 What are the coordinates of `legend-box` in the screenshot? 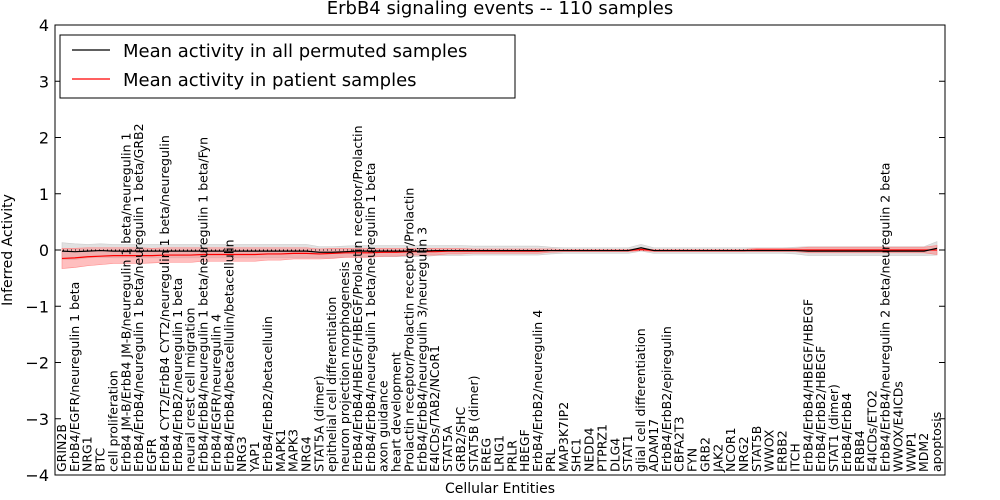 It's located at (287, 66).